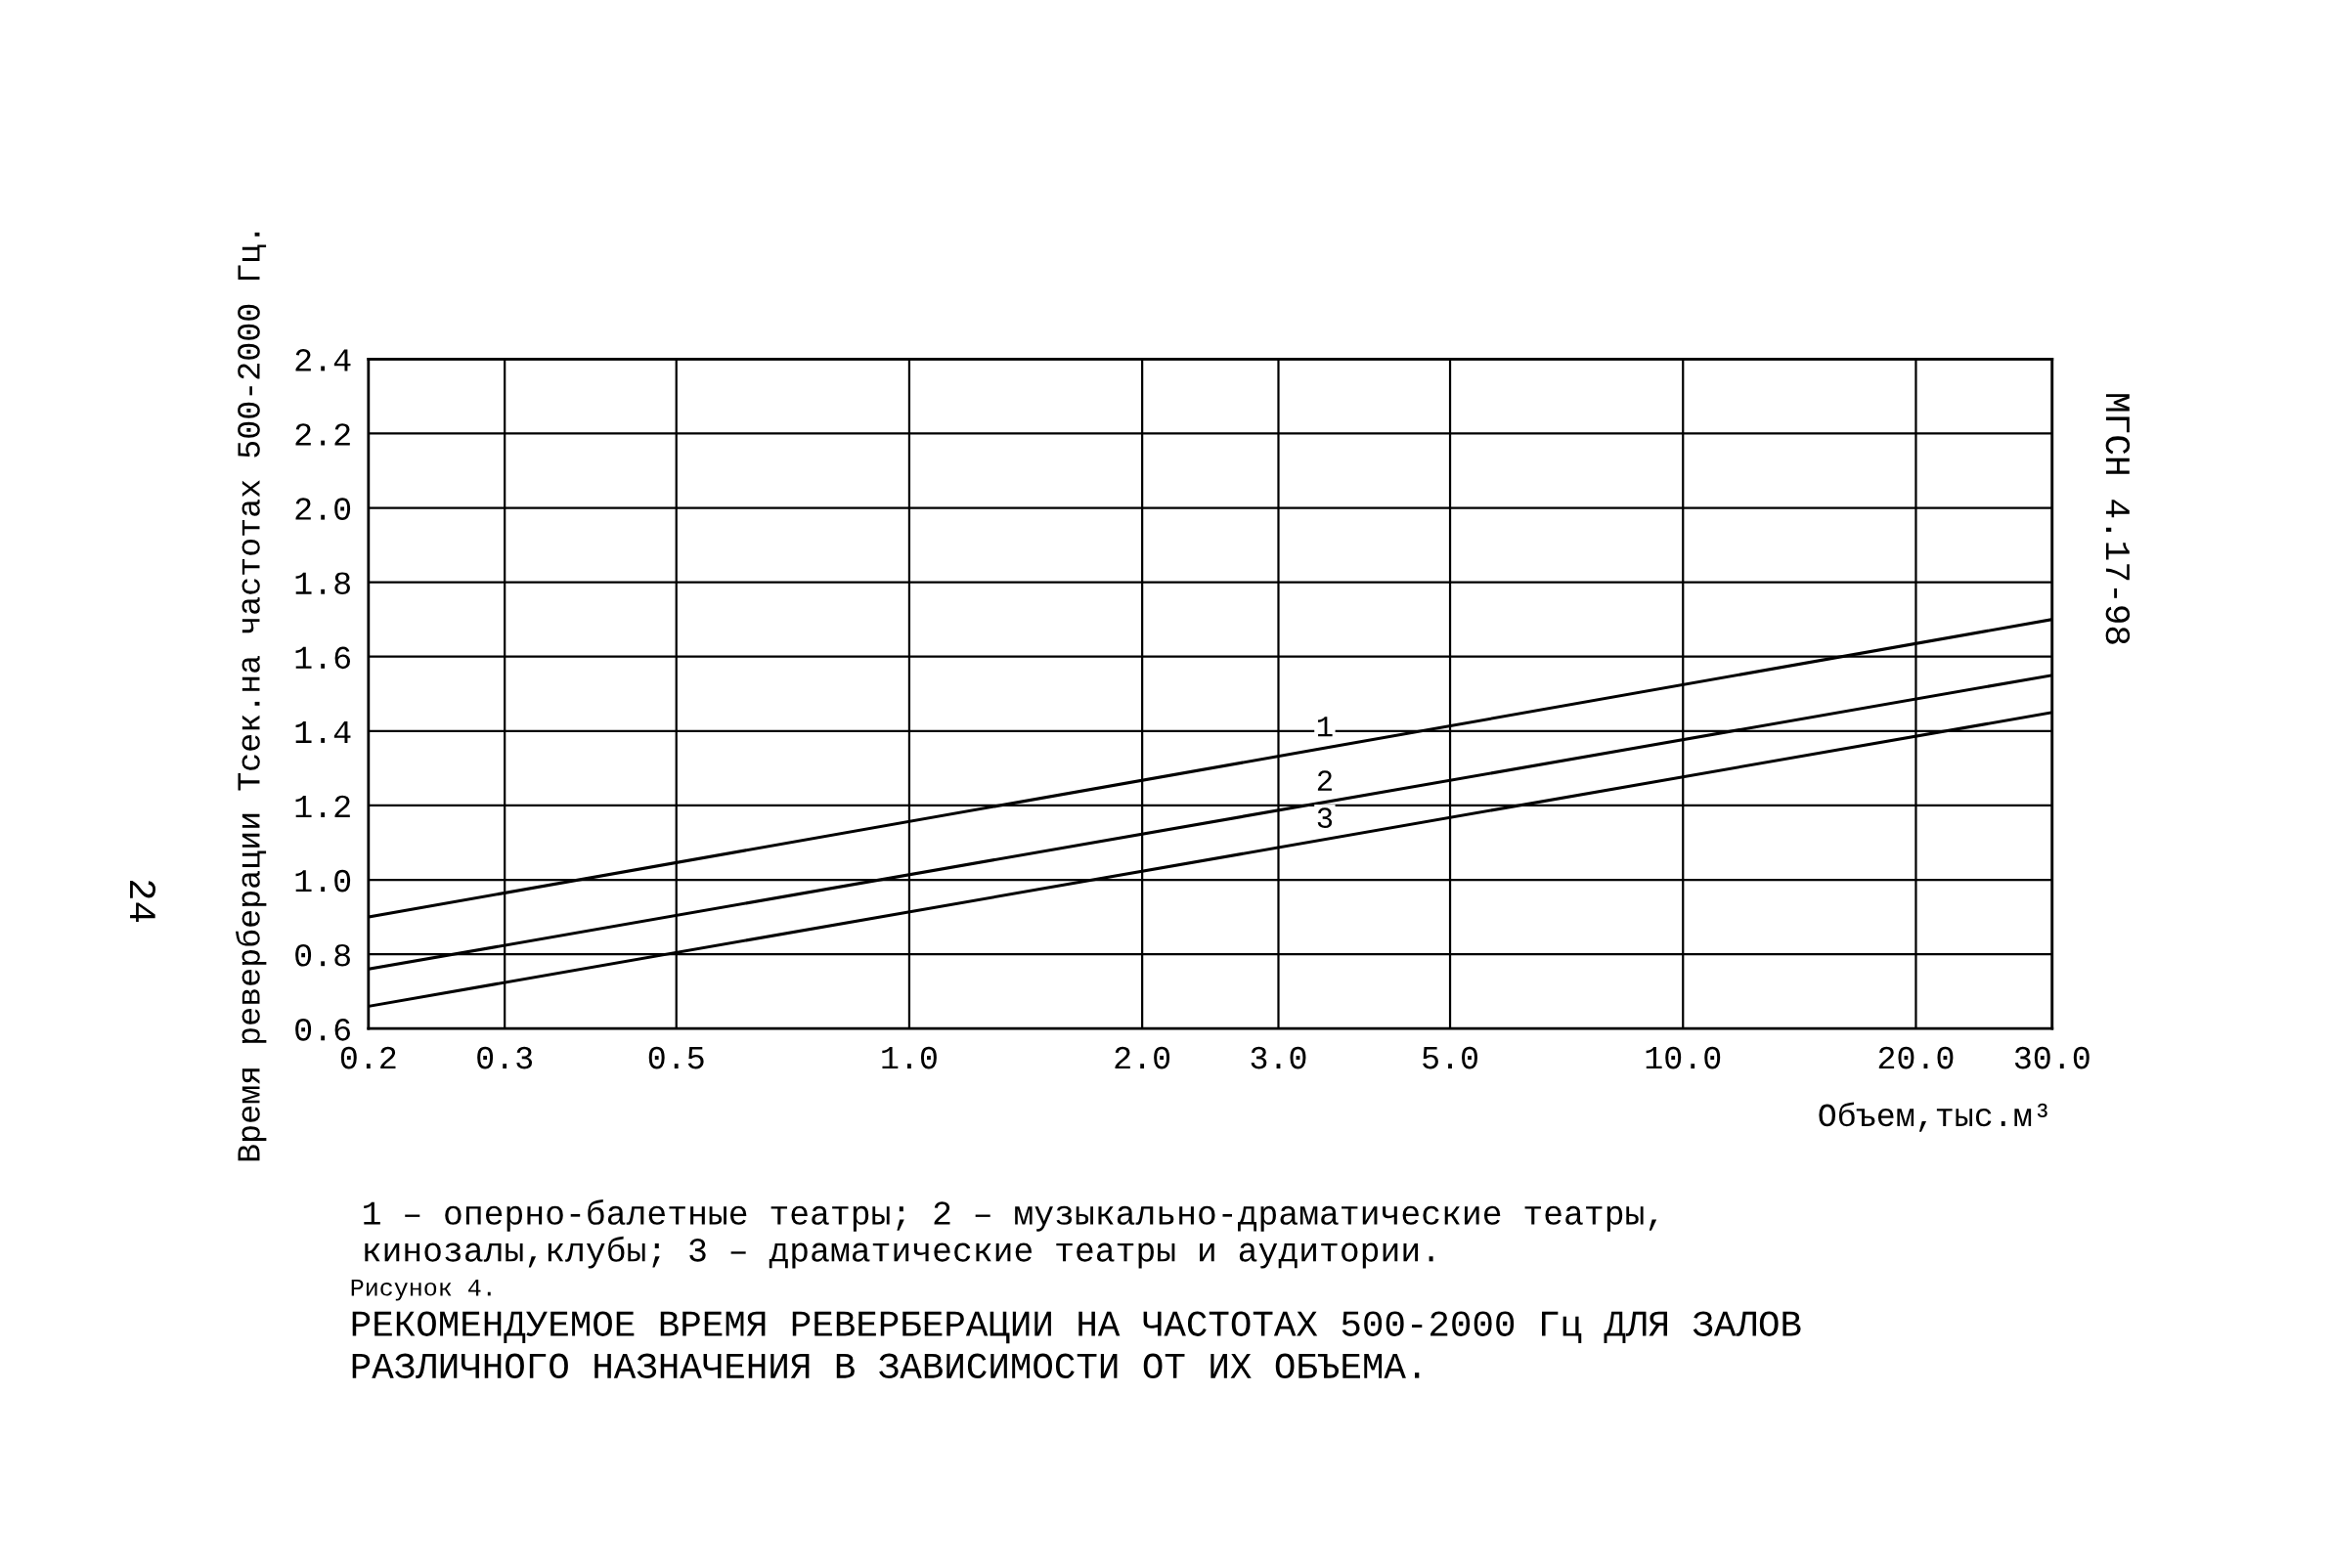 The height and width of the screenshot is (1568, 2332). I want to click on y-tick-label: 2.4, so click(323, 360).